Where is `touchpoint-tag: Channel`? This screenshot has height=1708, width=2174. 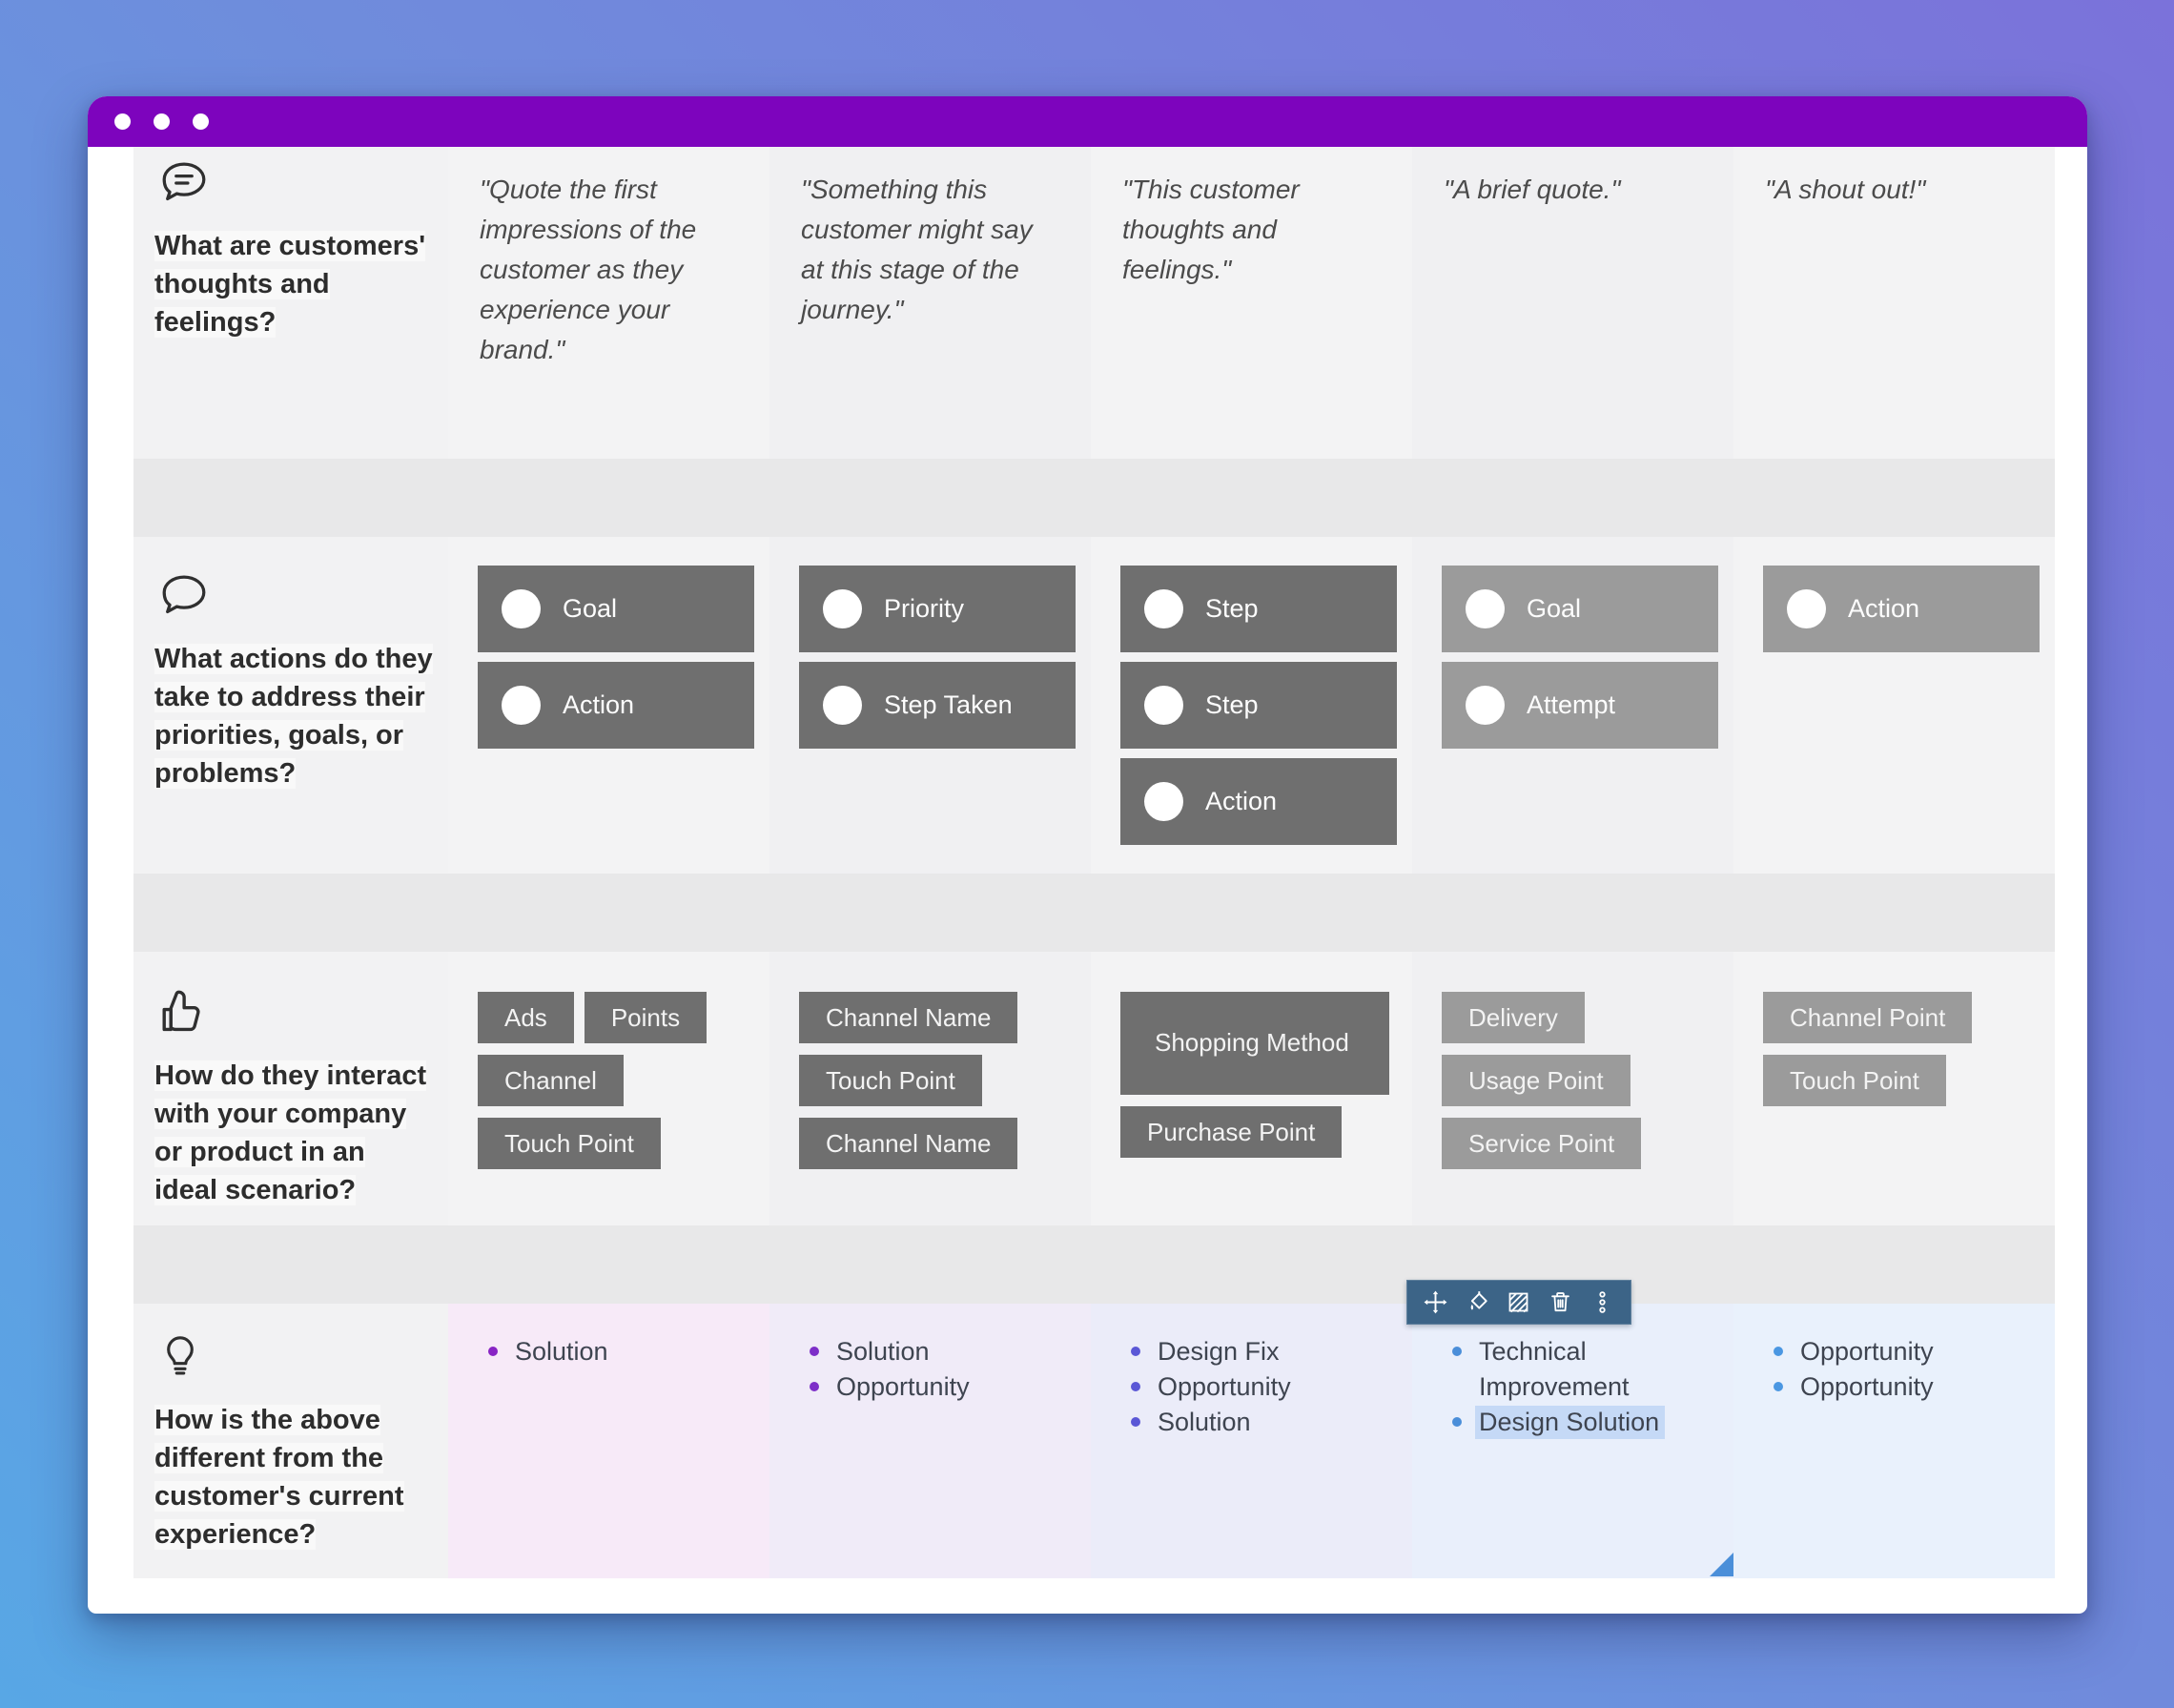
touchpoint-tag: Channel is located at coordinates (551, 1080).